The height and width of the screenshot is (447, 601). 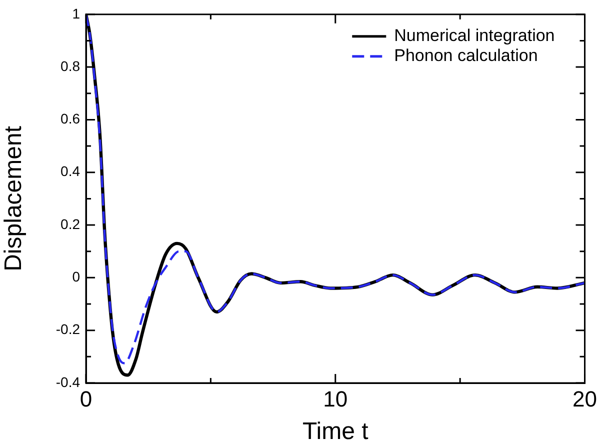 What do you see at coordinates (70, 118) in the screenshot?
I see `y-tick-label: 0.6` at bounding box center [70, 118].